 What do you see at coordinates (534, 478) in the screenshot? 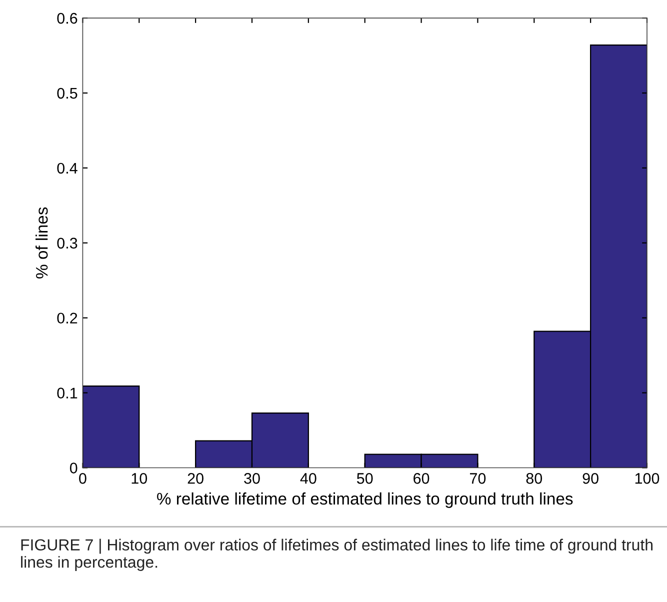
I see `x-tick-label: 80` at bounding box center [534, 478].